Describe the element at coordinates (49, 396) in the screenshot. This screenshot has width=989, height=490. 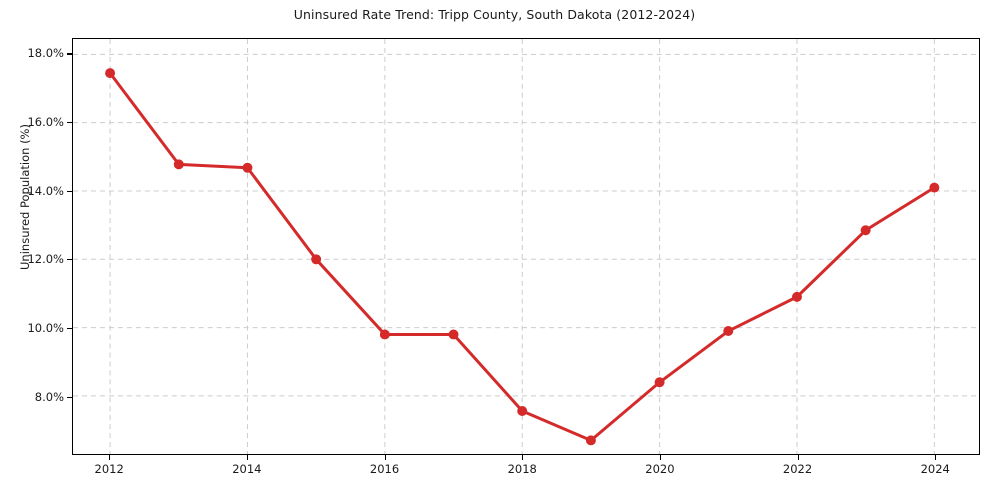
I see `y-tick-label: 8.0%` at that location.